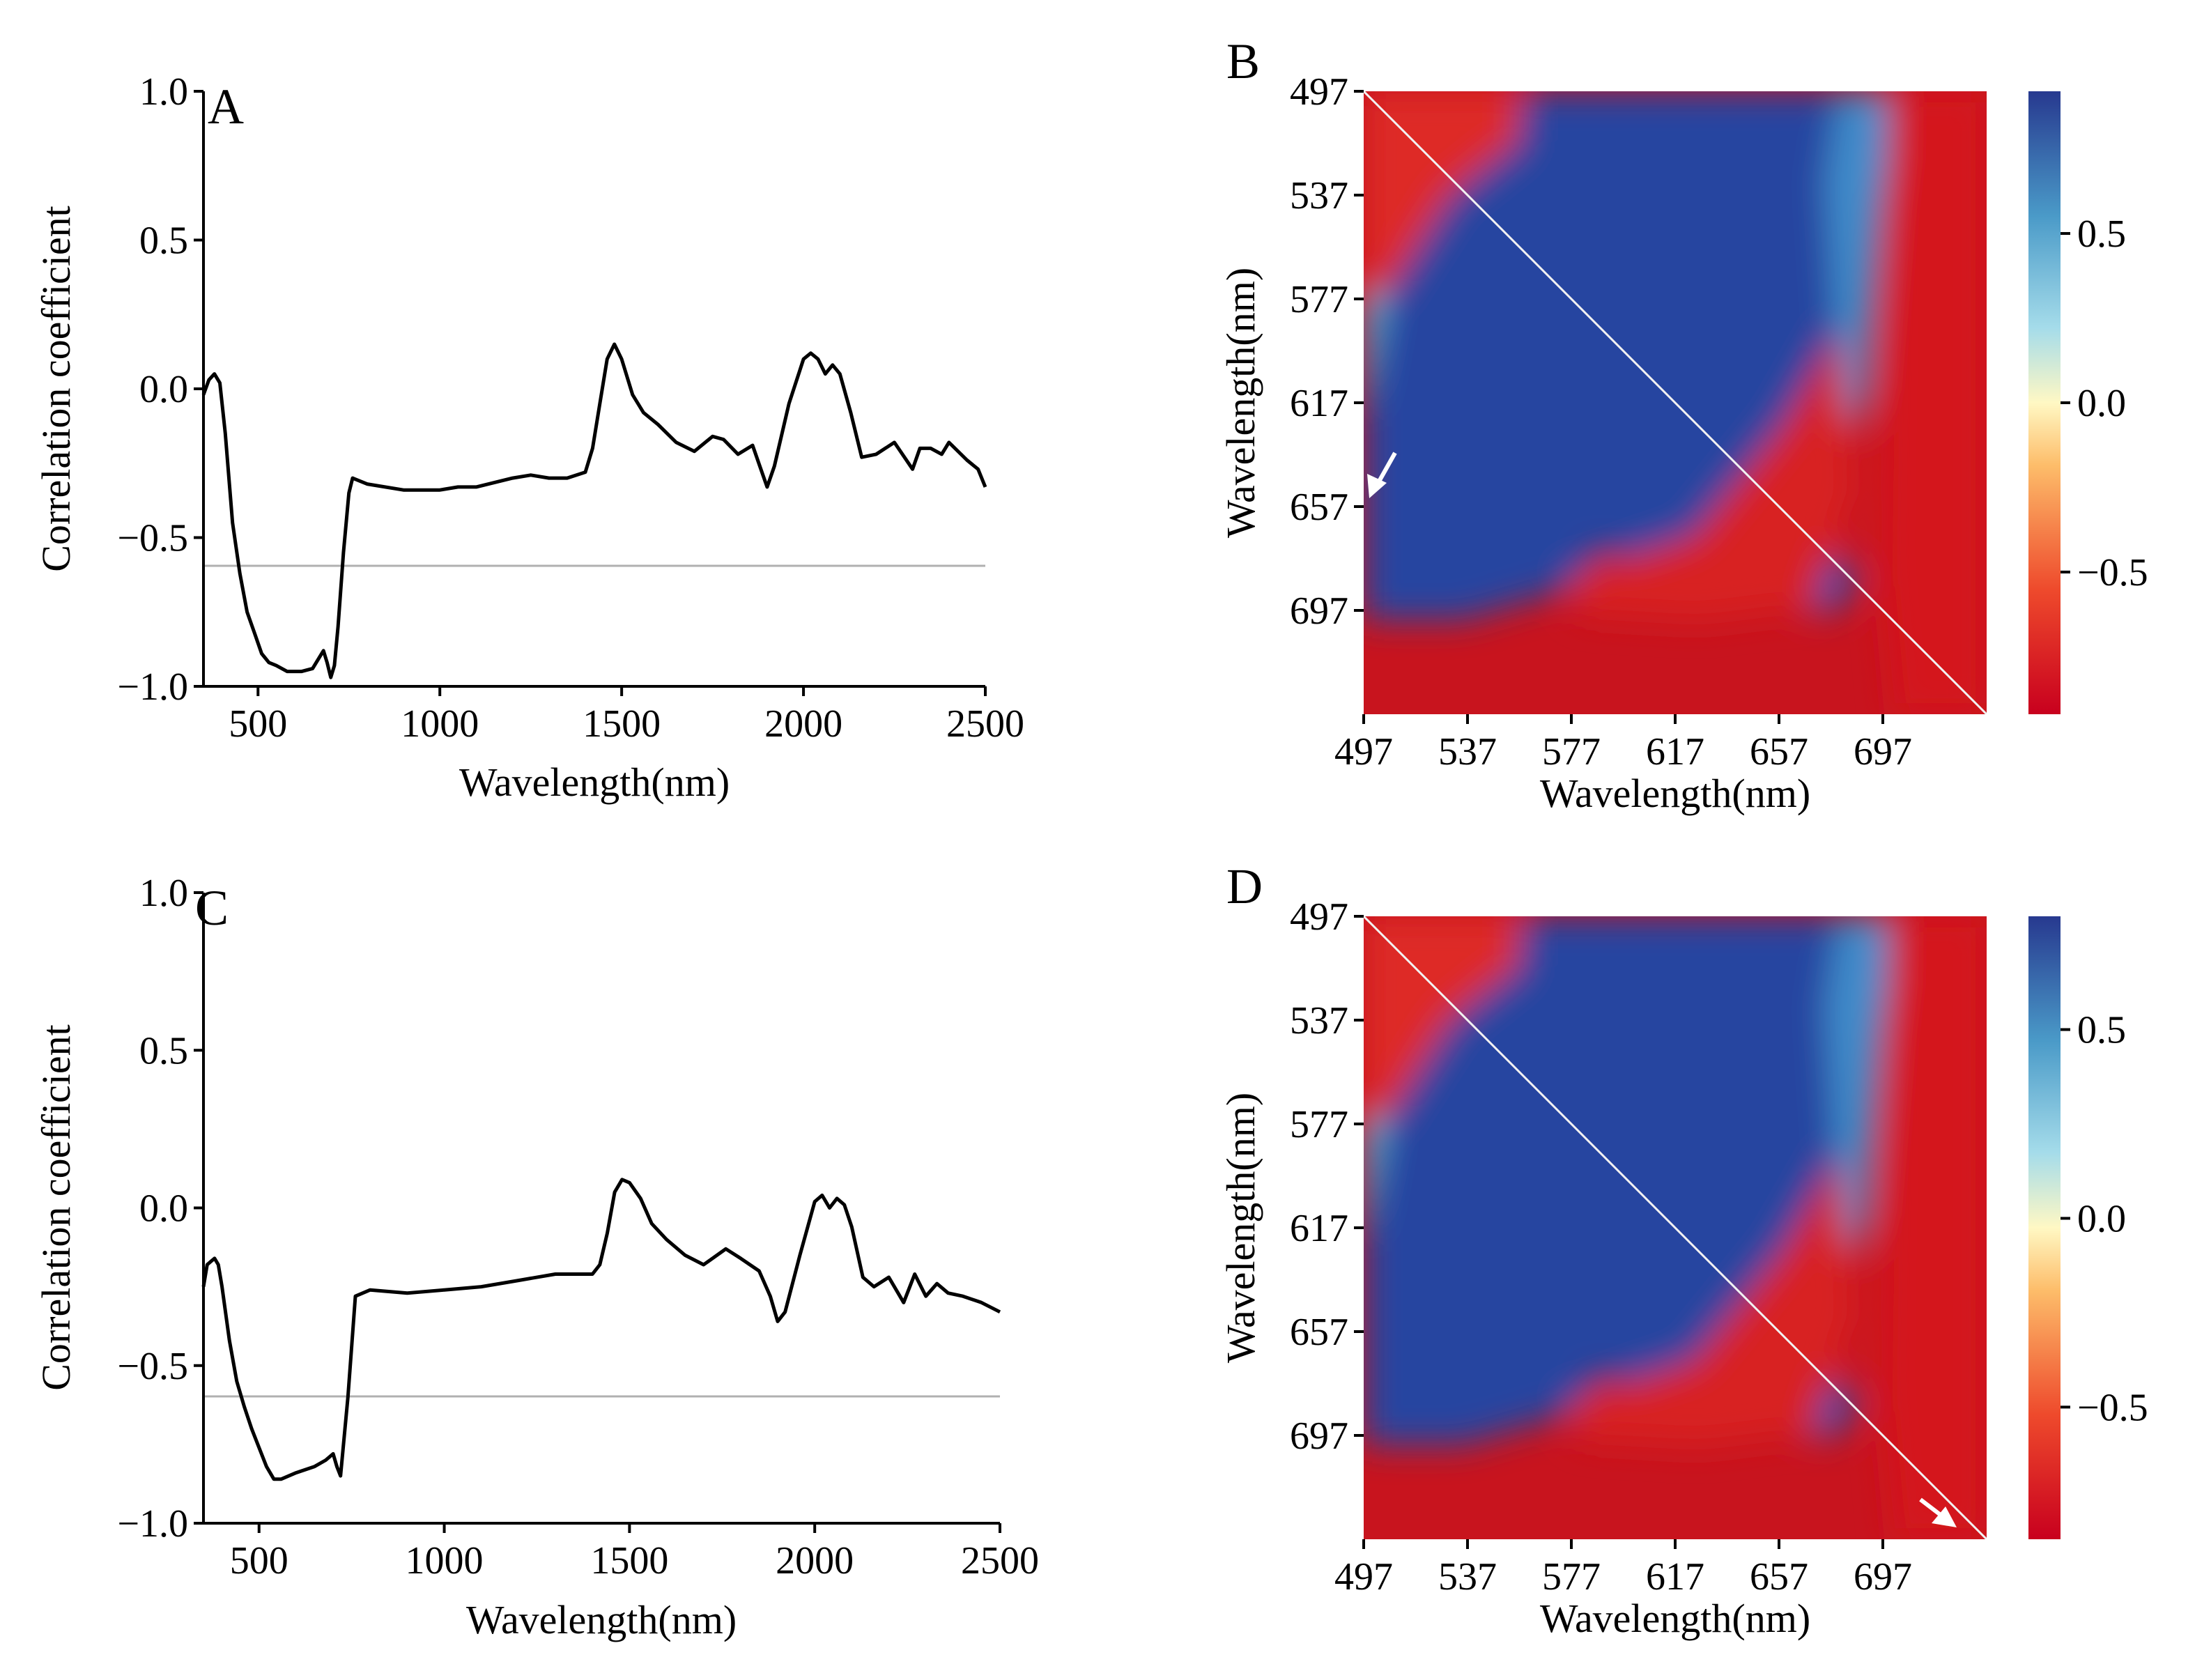 The width and height of the screenshot is (2195, 1680). Describe the element at coordinates (152, 1524) in the screenshot. I see `panel-c-ytick-label: −1.0` at that location.